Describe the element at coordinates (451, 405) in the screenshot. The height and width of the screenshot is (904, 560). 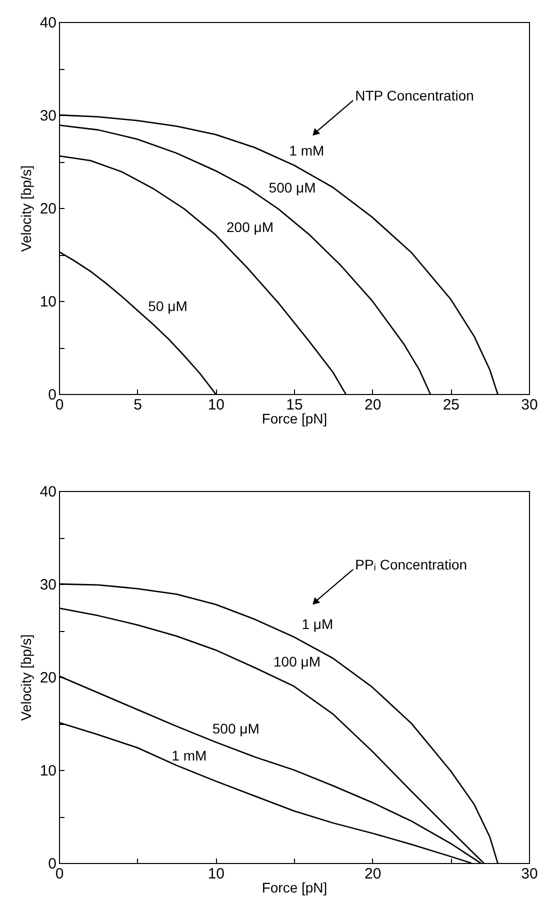
I see `x-tick-label: 25` at that location.